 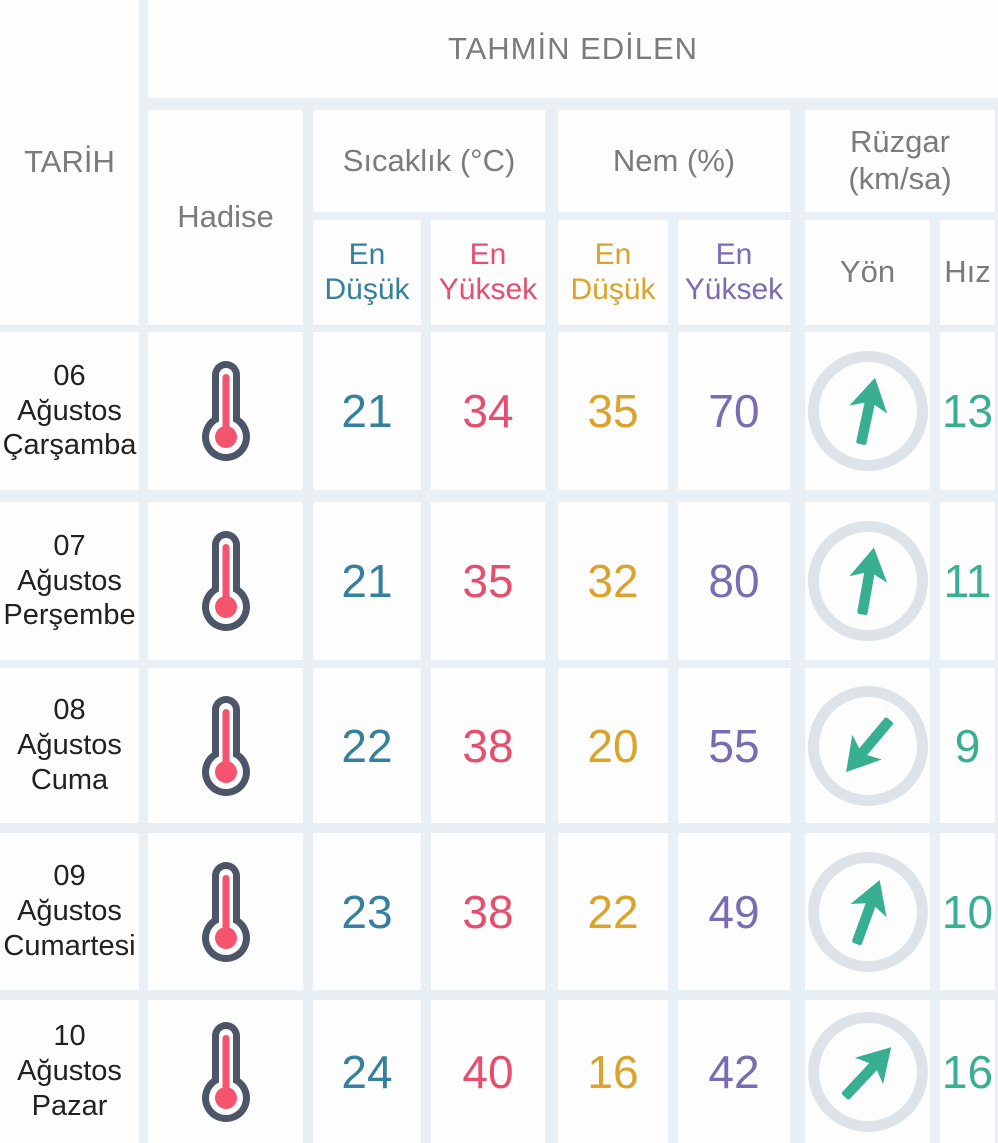 I want to click on predicted-label: TAHMİN EDİLEN, so click(x=573, y=48).